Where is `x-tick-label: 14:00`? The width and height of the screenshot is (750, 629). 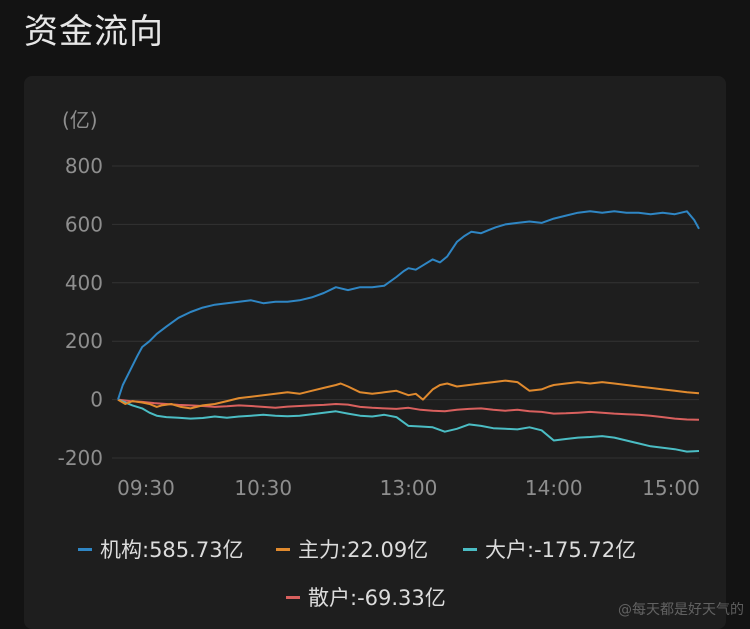
x-tick-label: 14:00 is located at coordinates (554, 488).